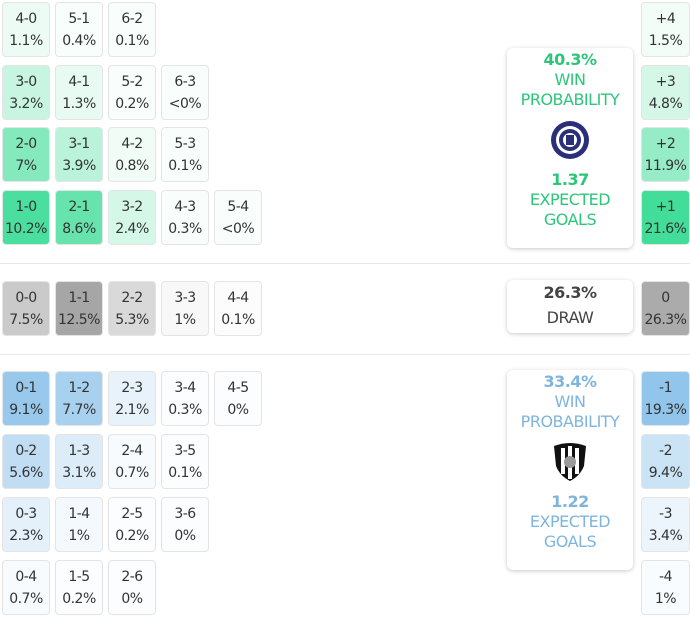 The image size is (690, 620). I want to click on cell-label: 3-2, so click(132, 207).